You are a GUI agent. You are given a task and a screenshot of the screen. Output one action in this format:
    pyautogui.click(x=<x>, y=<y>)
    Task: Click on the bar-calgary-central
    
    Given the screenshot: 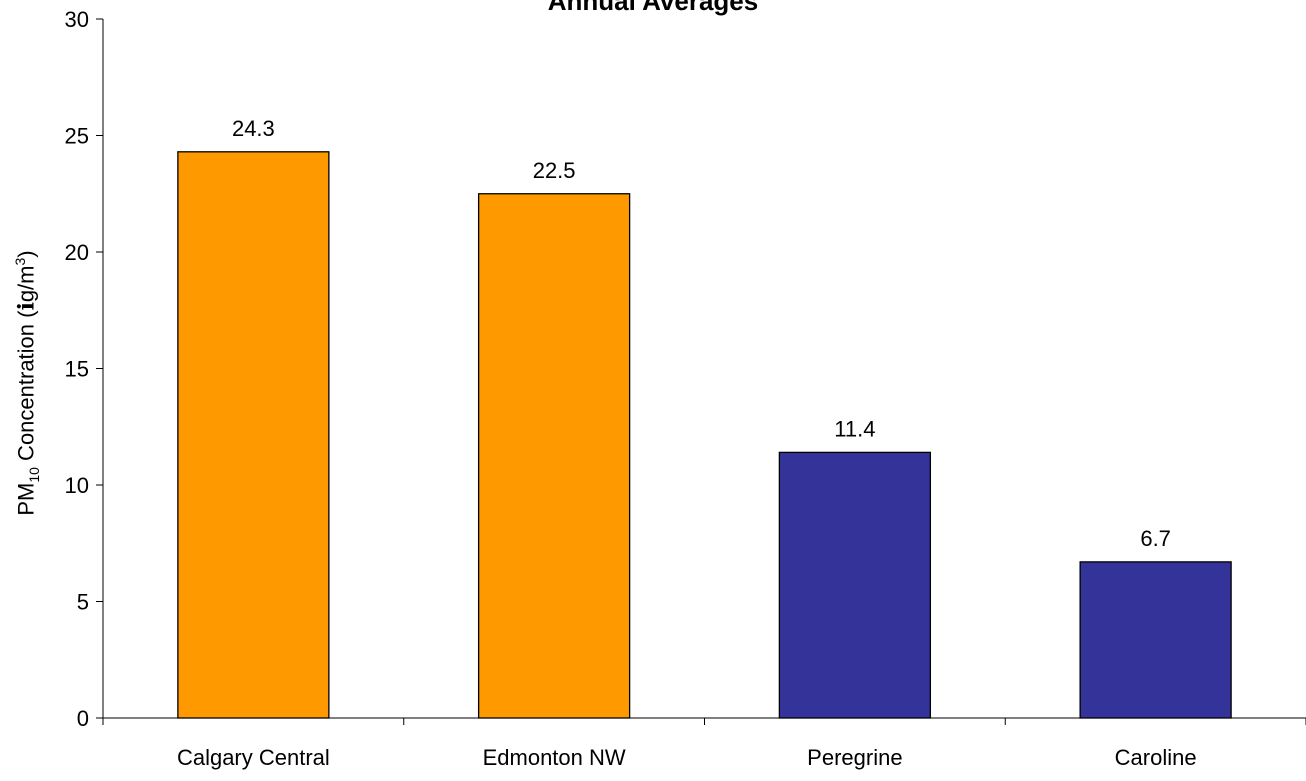 What is the action you would take?
    pyautogui.click(x=253, y=435)
    